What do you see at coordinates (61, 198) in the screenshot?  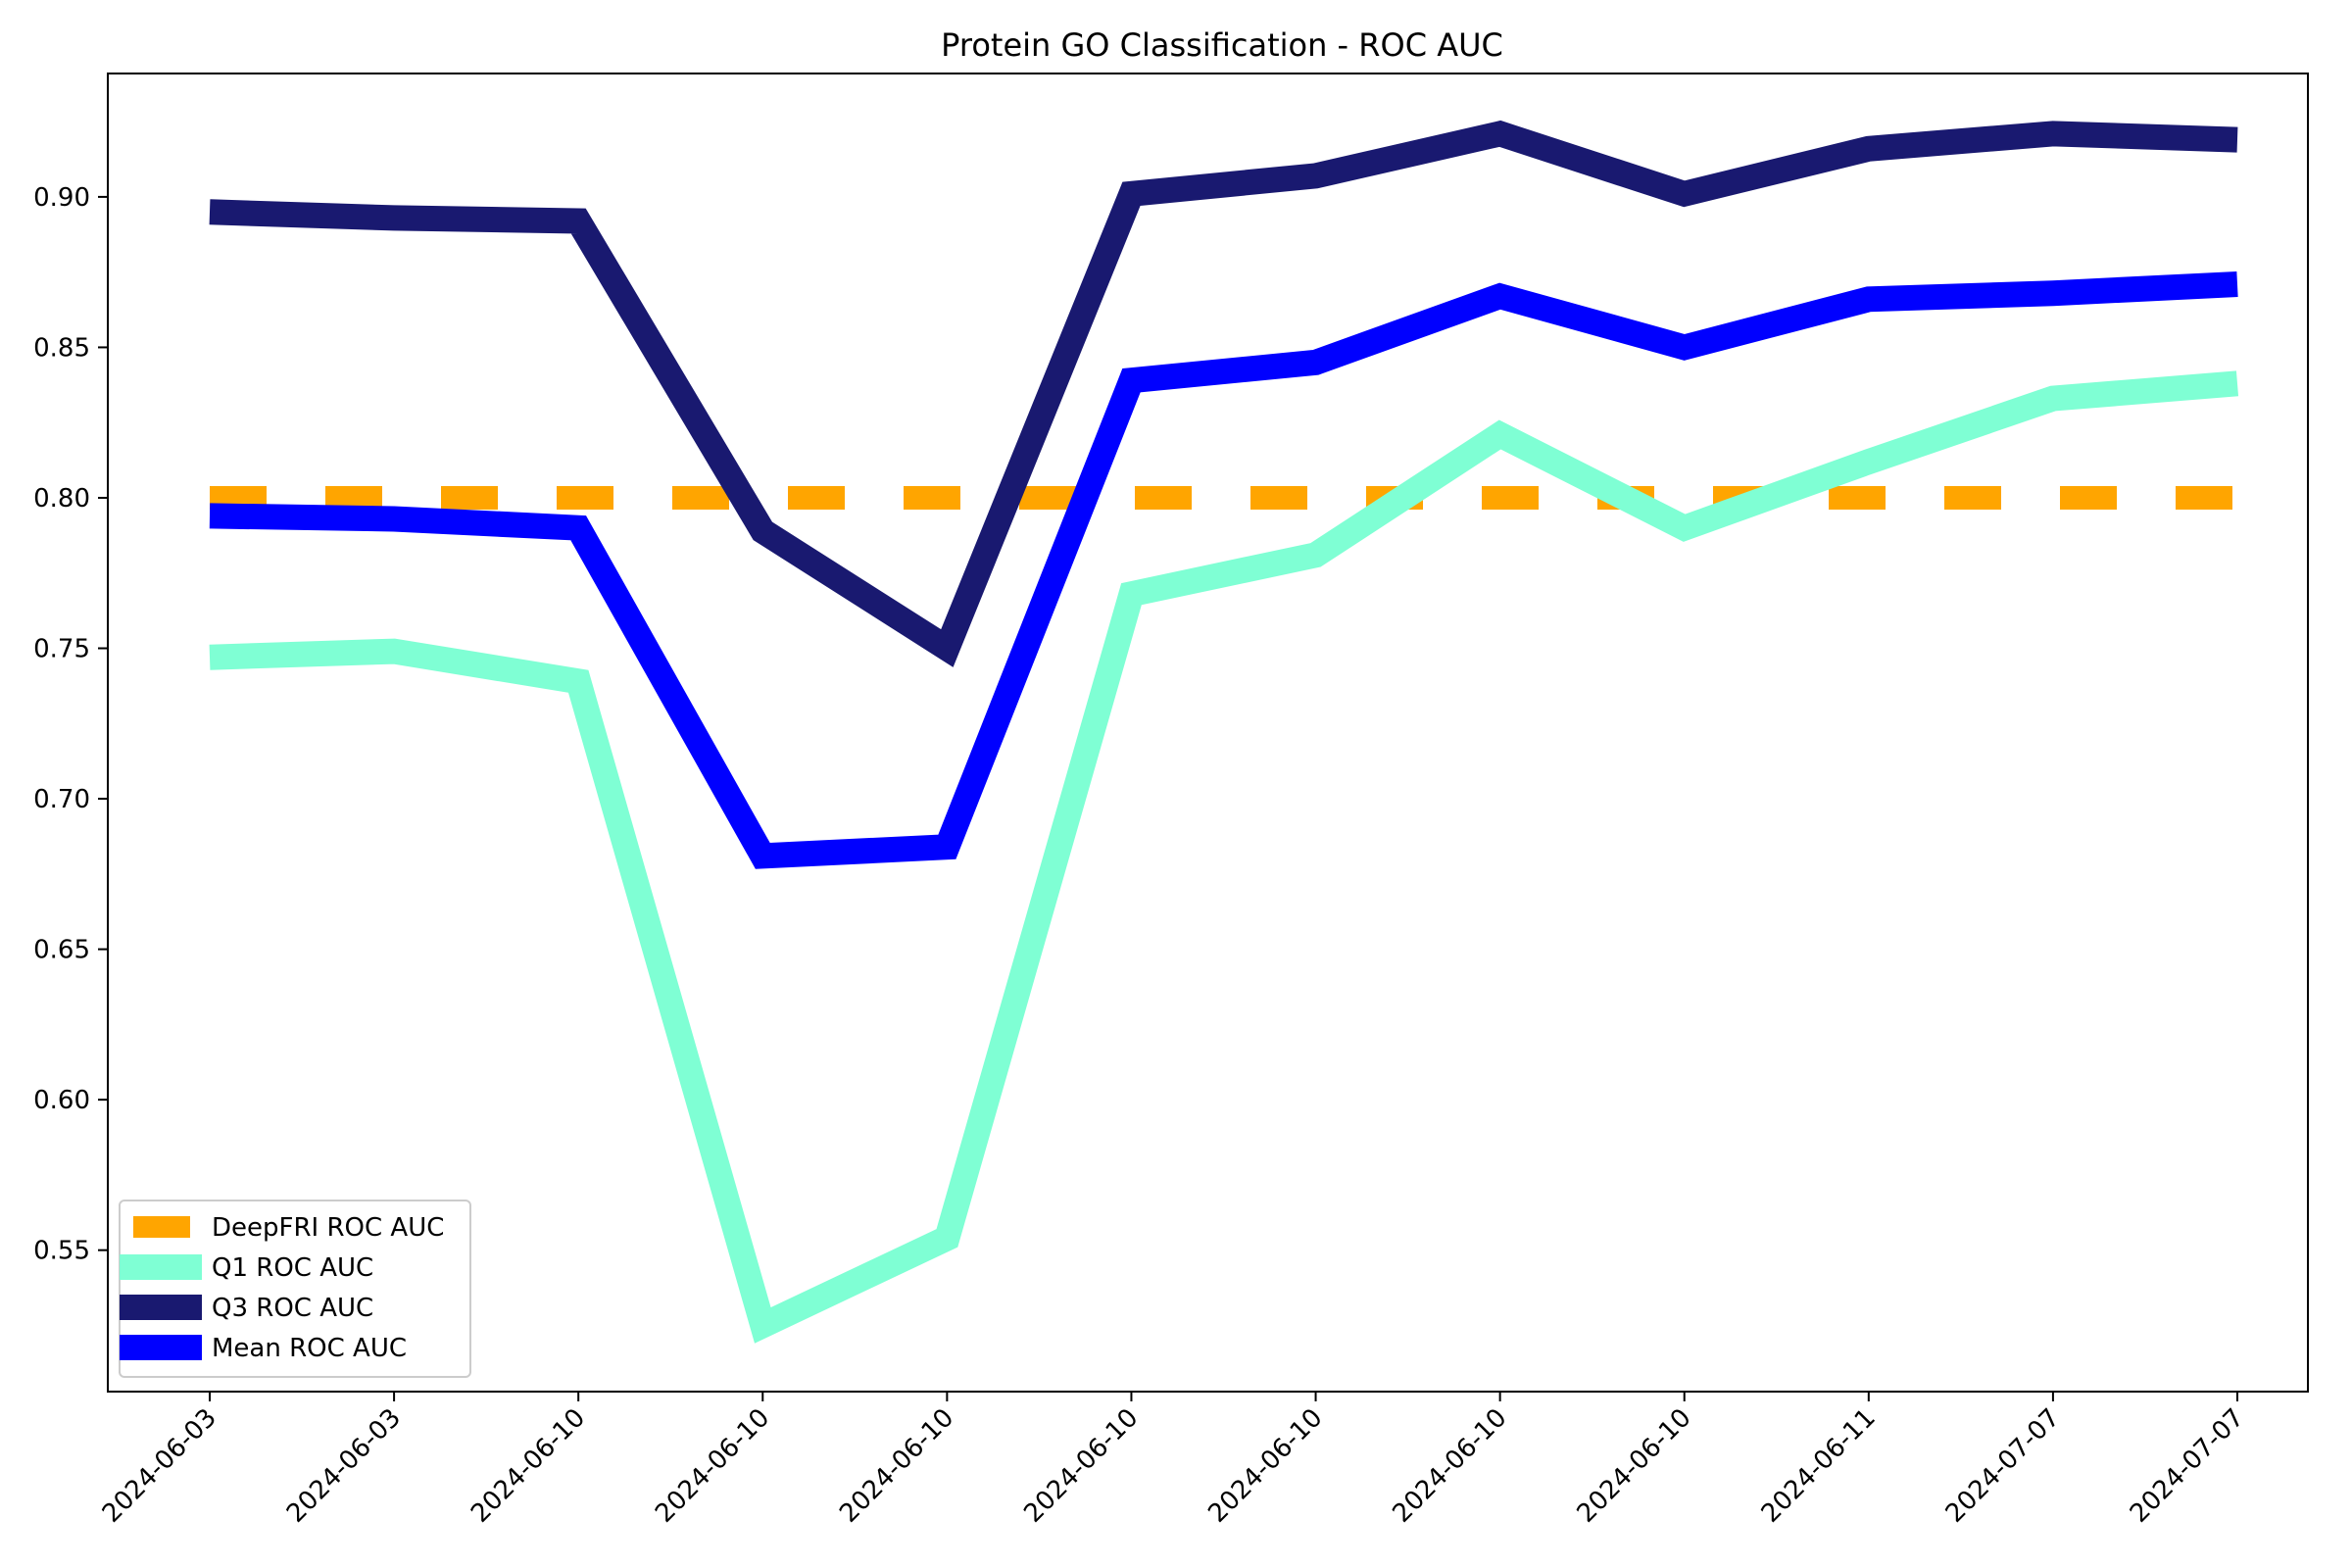 I see `y-tick-label: 0.90` at bounding box center [61, 198].